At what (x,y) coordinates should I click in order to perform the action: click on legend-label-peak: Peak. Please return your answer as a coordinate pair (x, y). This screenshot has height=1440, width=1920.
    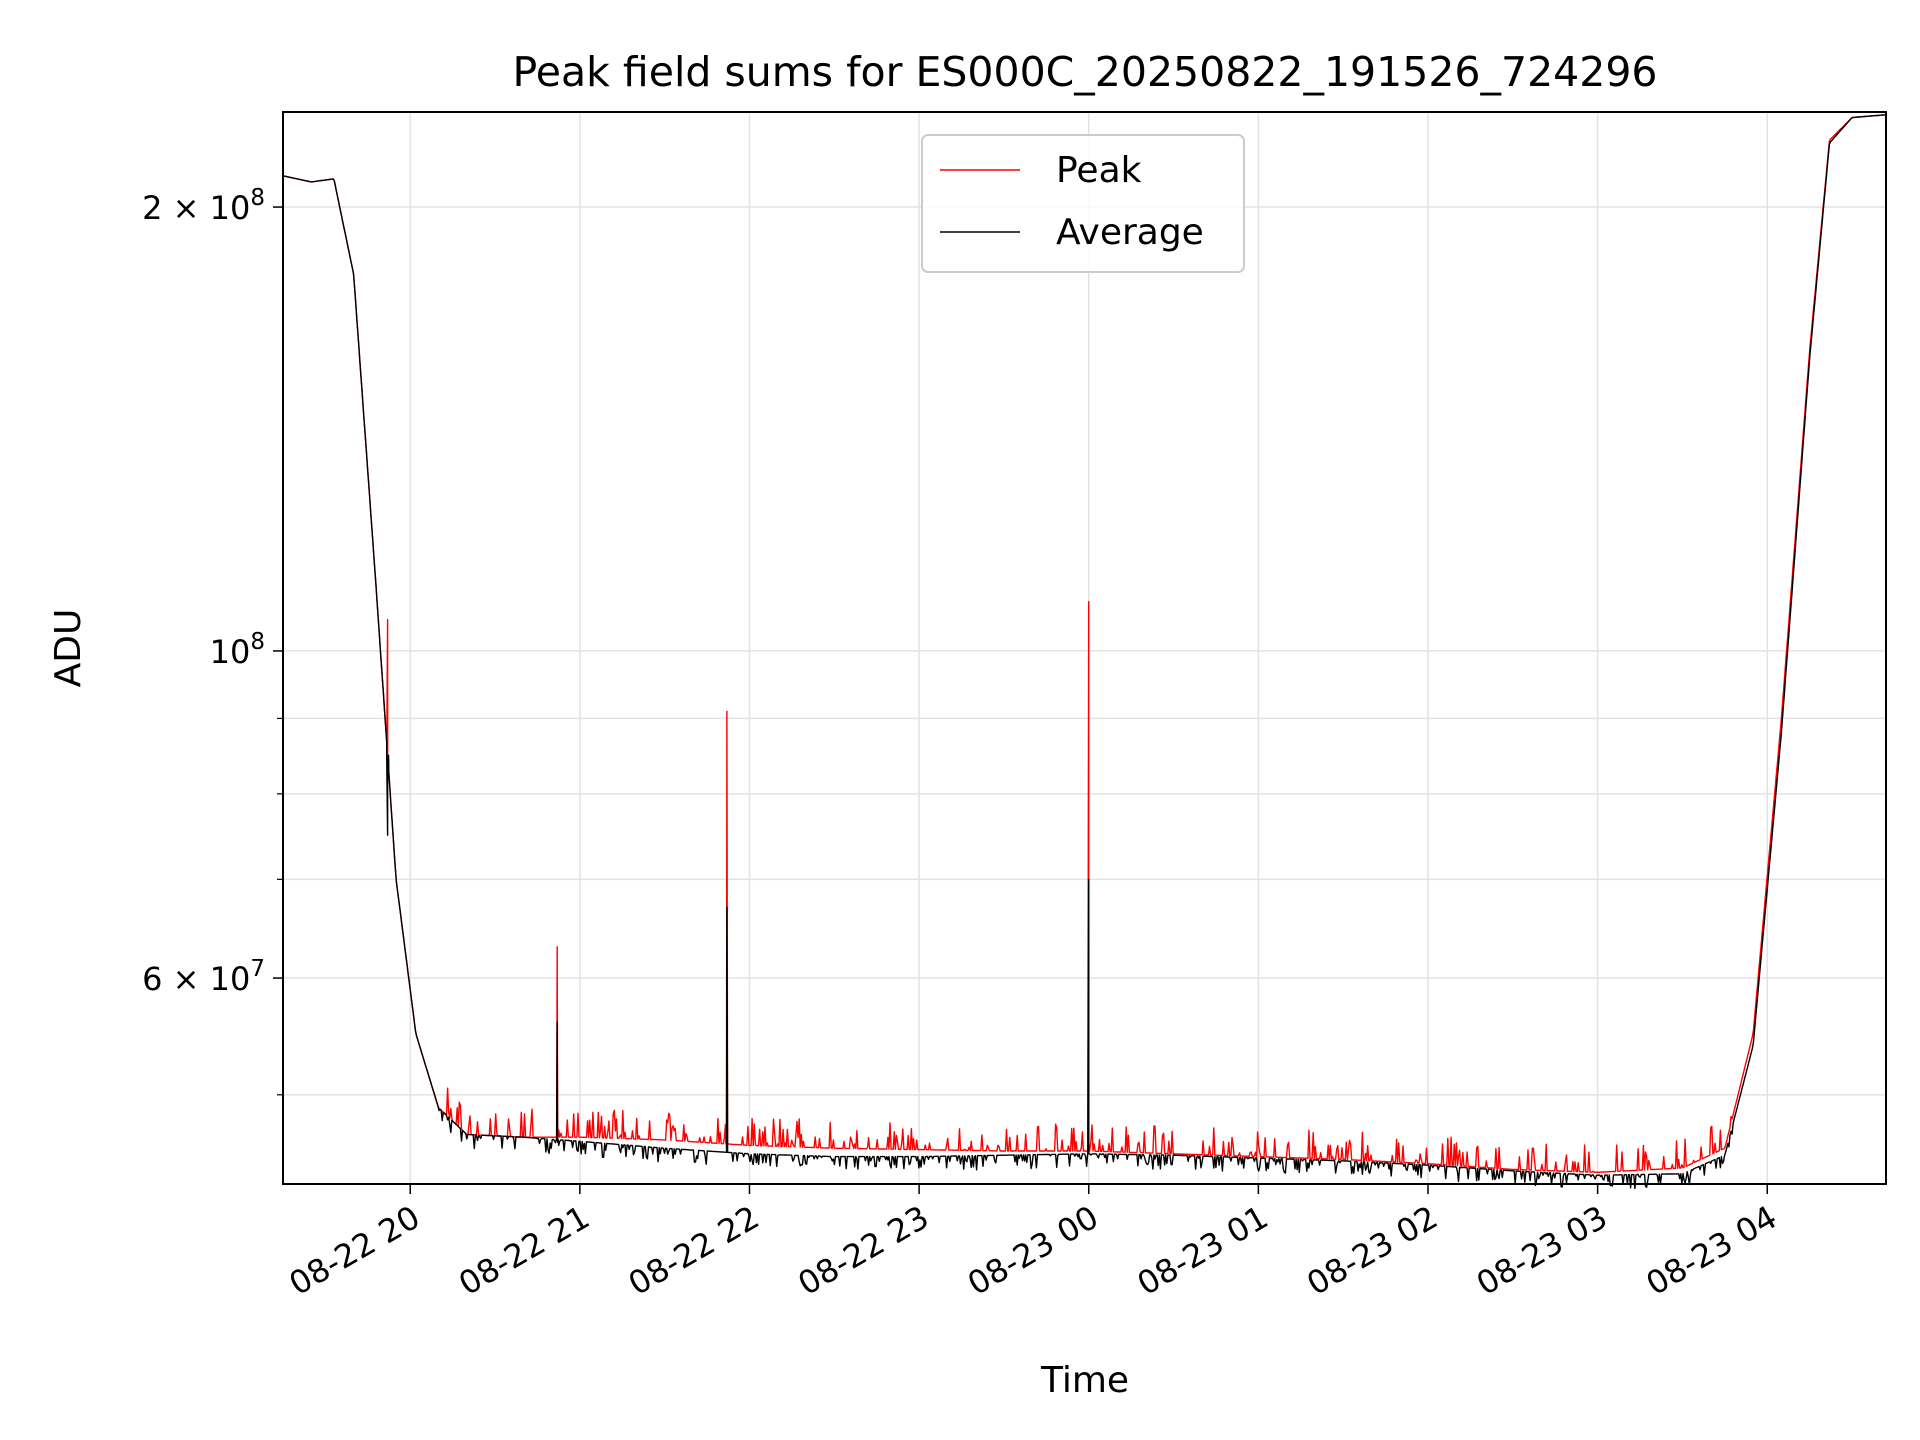
    Looking at the image, I should click on (1099, 170).